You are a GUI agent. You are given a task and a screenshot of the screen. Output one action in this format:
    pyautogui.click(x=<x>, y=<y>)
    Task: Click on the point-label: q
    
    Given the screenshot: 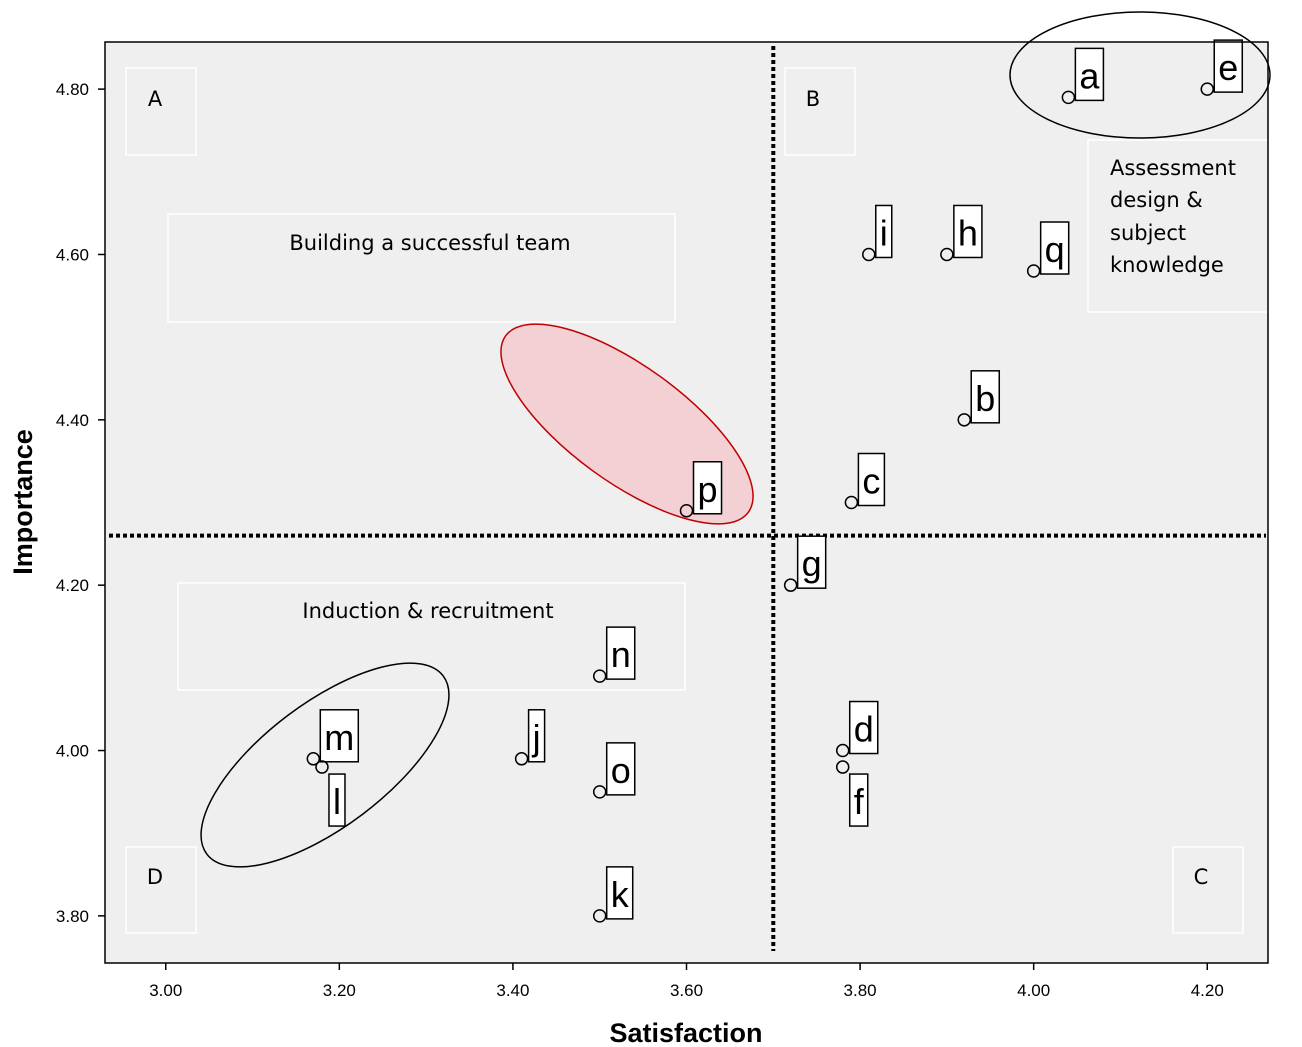 What is the action you would take?
    pyautogui.click(x=1054, y=248)
    